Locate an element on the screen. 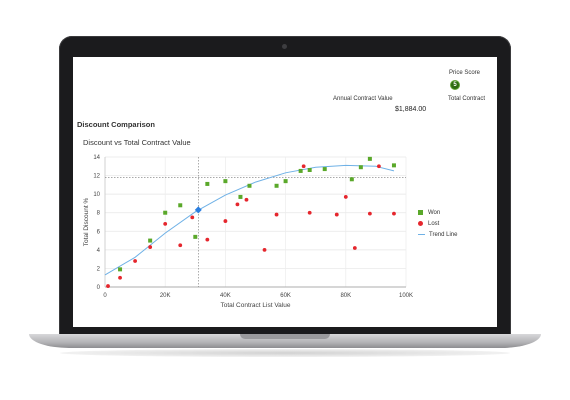 This screenshot has width=570, height=400. y-axis-label: Total Discount % is located at coordinates (86, 222).